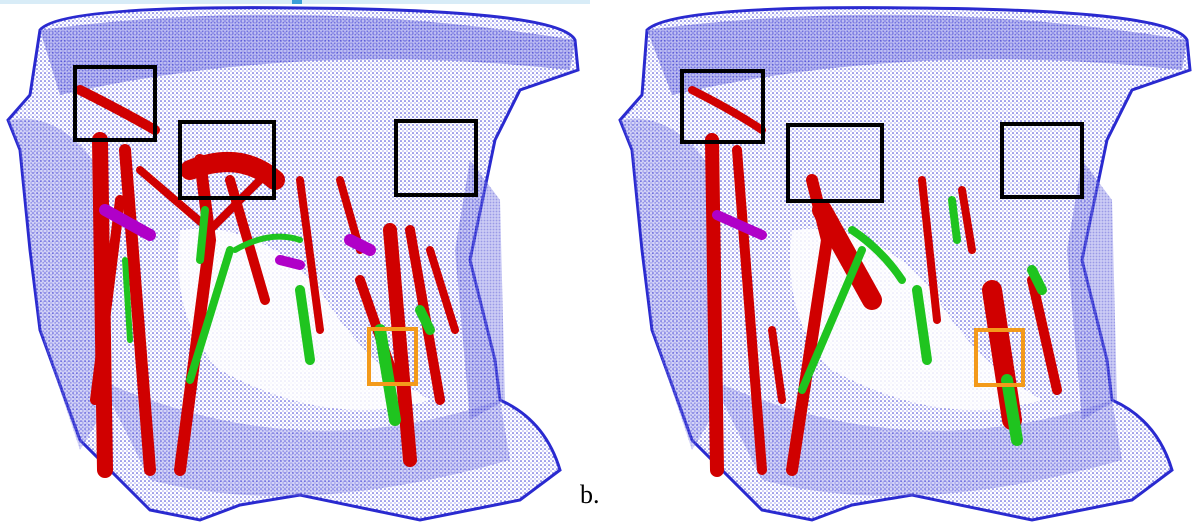 The image size is (1204, 529). I want to click on top-accent-strip, so click(295, 2).